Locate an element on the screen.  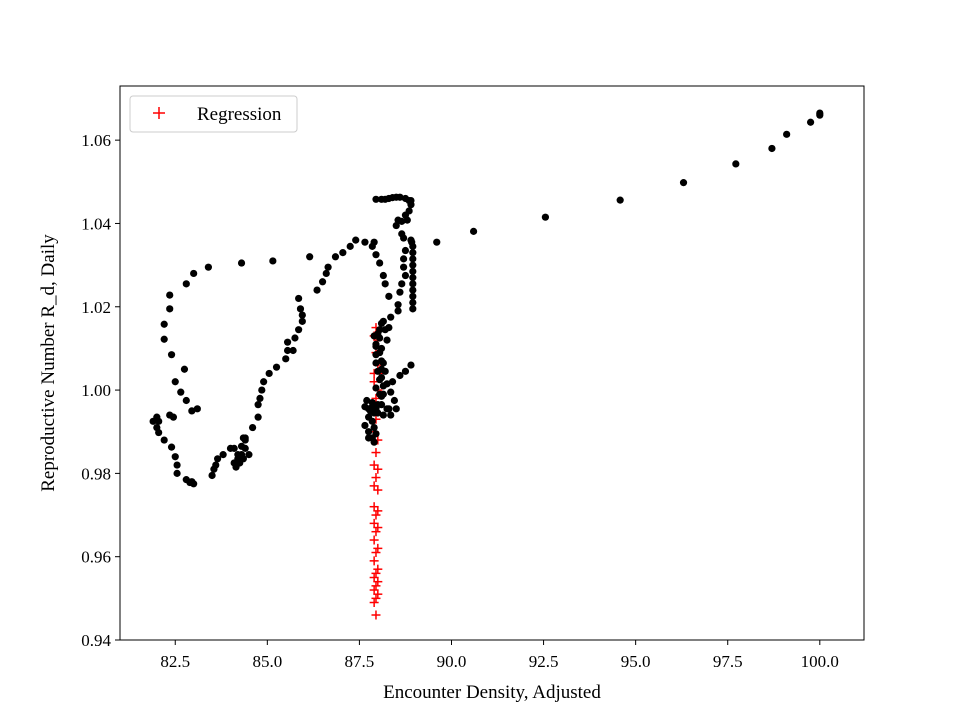
x-tick-label: 95.0 is located at coordinates (636, 661).